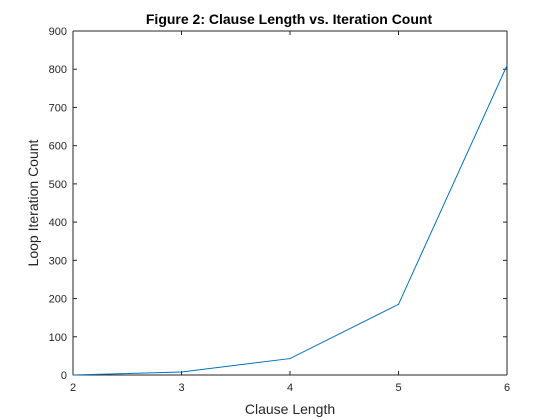 The width and height of the screenshot is (560, 420). What do you see at coordinates (58, 300) in the screenshot?
I see `y-tick-label-2: 200` at bounding box center [58, 300].